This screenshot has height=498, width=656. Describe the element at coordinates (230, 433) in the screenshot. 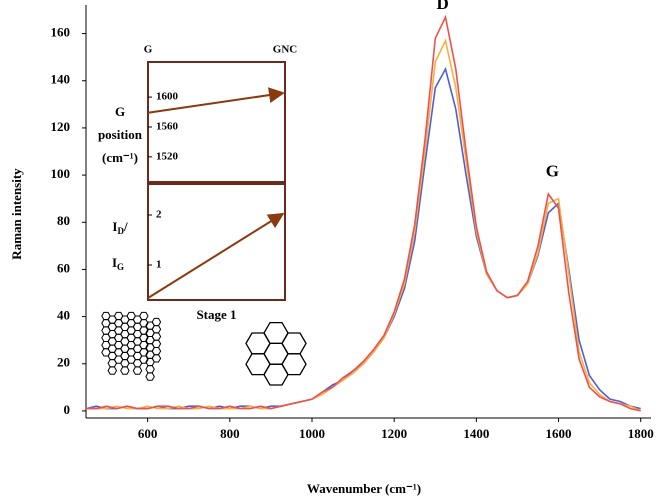

I see `x-tick-label: 800` at that location.